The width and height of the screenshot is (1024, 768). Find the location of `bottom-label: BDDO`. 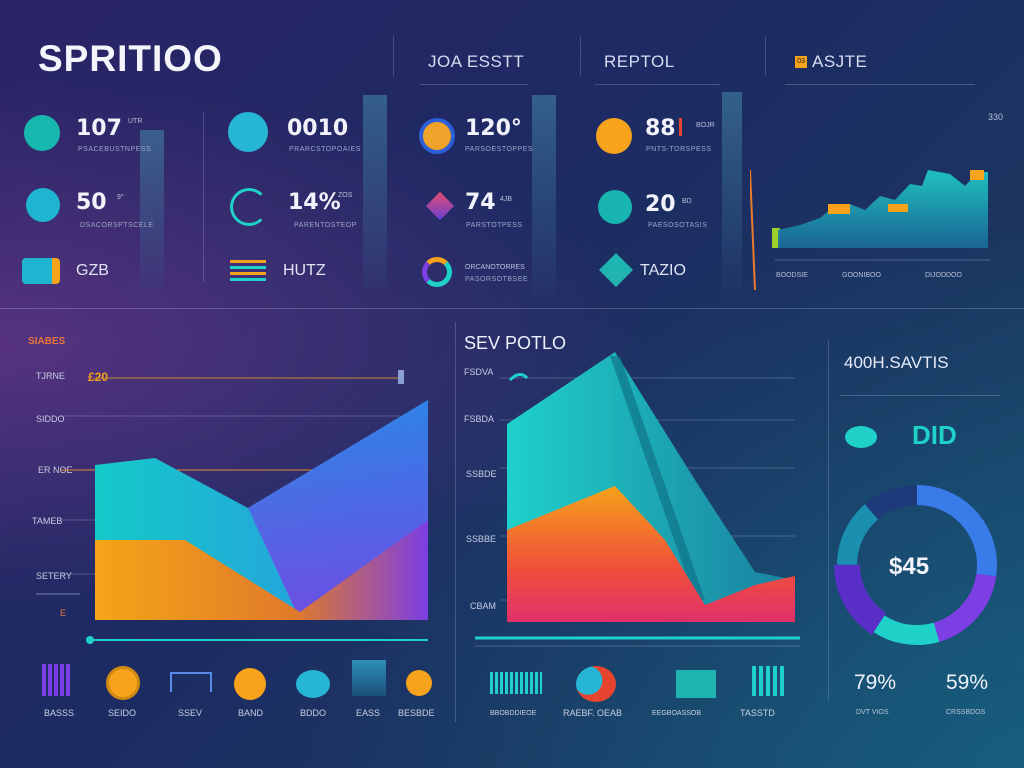

bottom-label: BDDO is located at coordinates (313, 713).